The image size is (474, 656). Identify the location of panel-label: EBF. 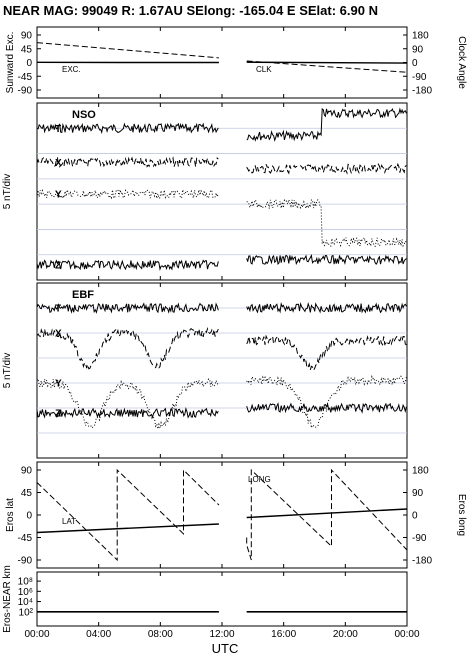
(83, 295).